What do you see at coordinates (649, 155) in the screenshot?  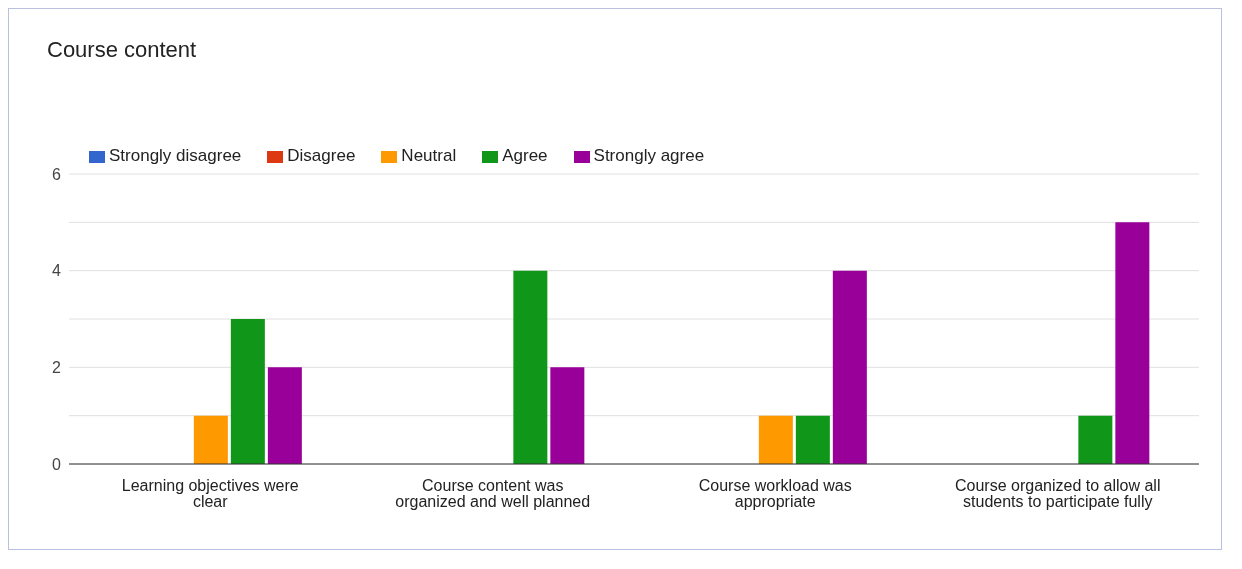 I see `legend-label: Strongly agree` at bounding box center [649, 155].